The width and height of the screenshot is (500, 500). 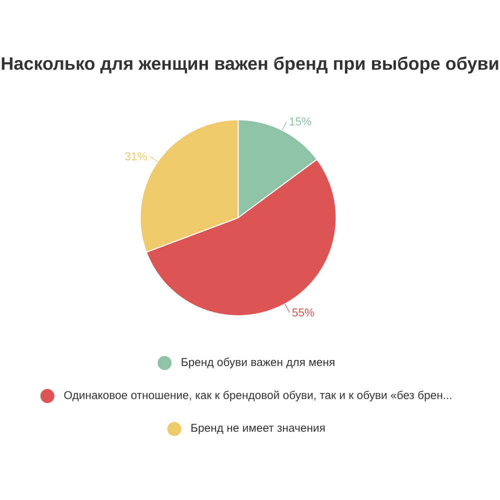 I want to click on data-label: 15%, so click(x=301, y=121).